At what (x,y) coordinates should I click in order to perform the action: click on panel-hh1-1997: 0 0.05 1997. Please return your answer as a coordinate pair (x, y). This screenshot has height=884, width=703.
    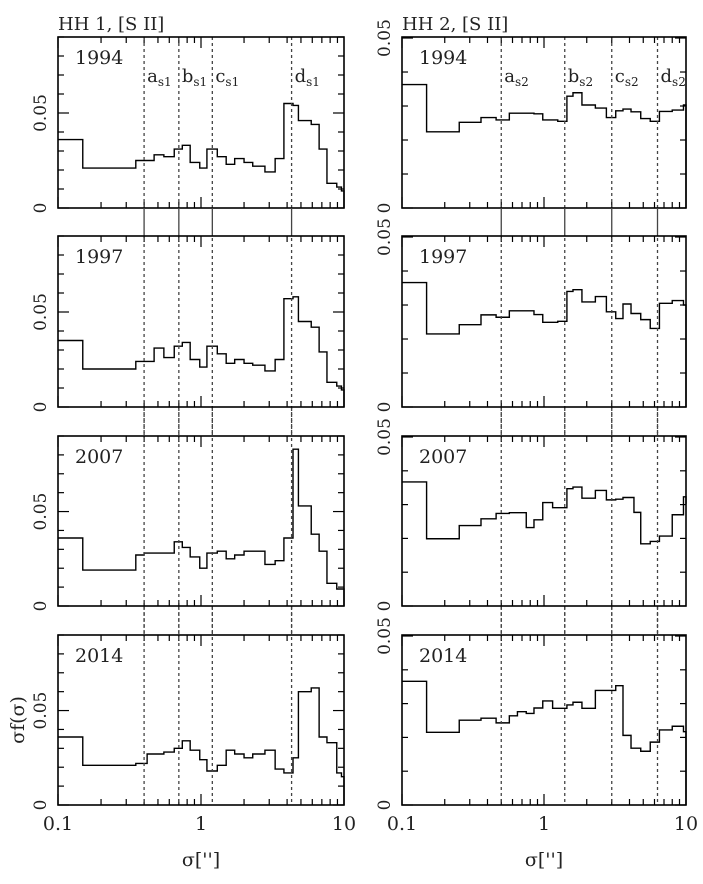
    Looking at the image, I should click on (188, 321).